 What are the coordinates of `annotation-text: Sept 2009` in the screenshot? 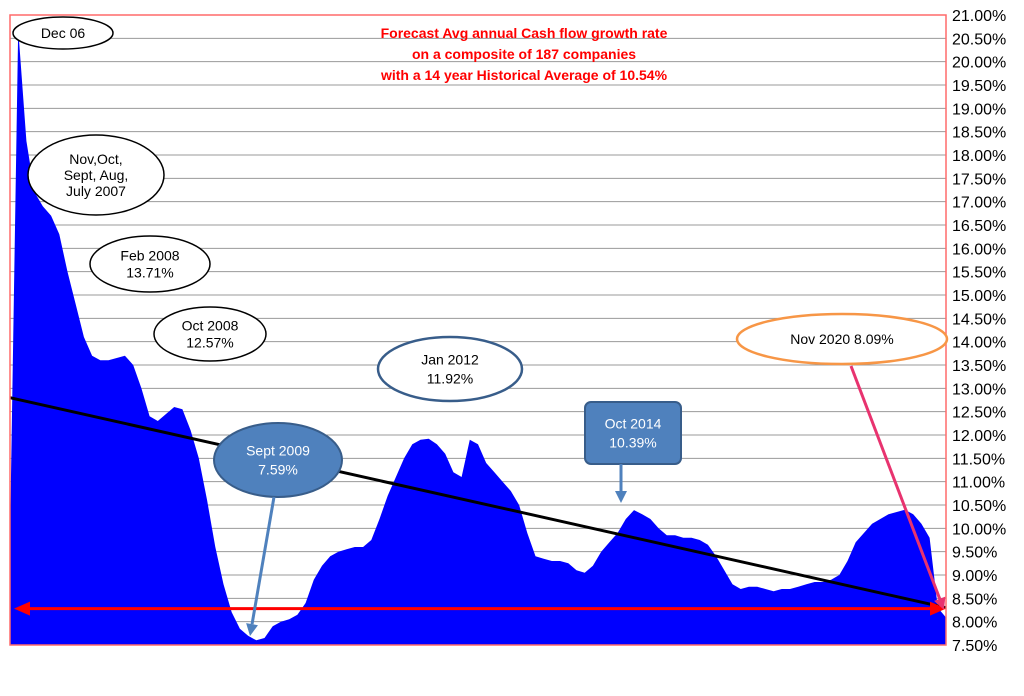 It's located at (278, 451).